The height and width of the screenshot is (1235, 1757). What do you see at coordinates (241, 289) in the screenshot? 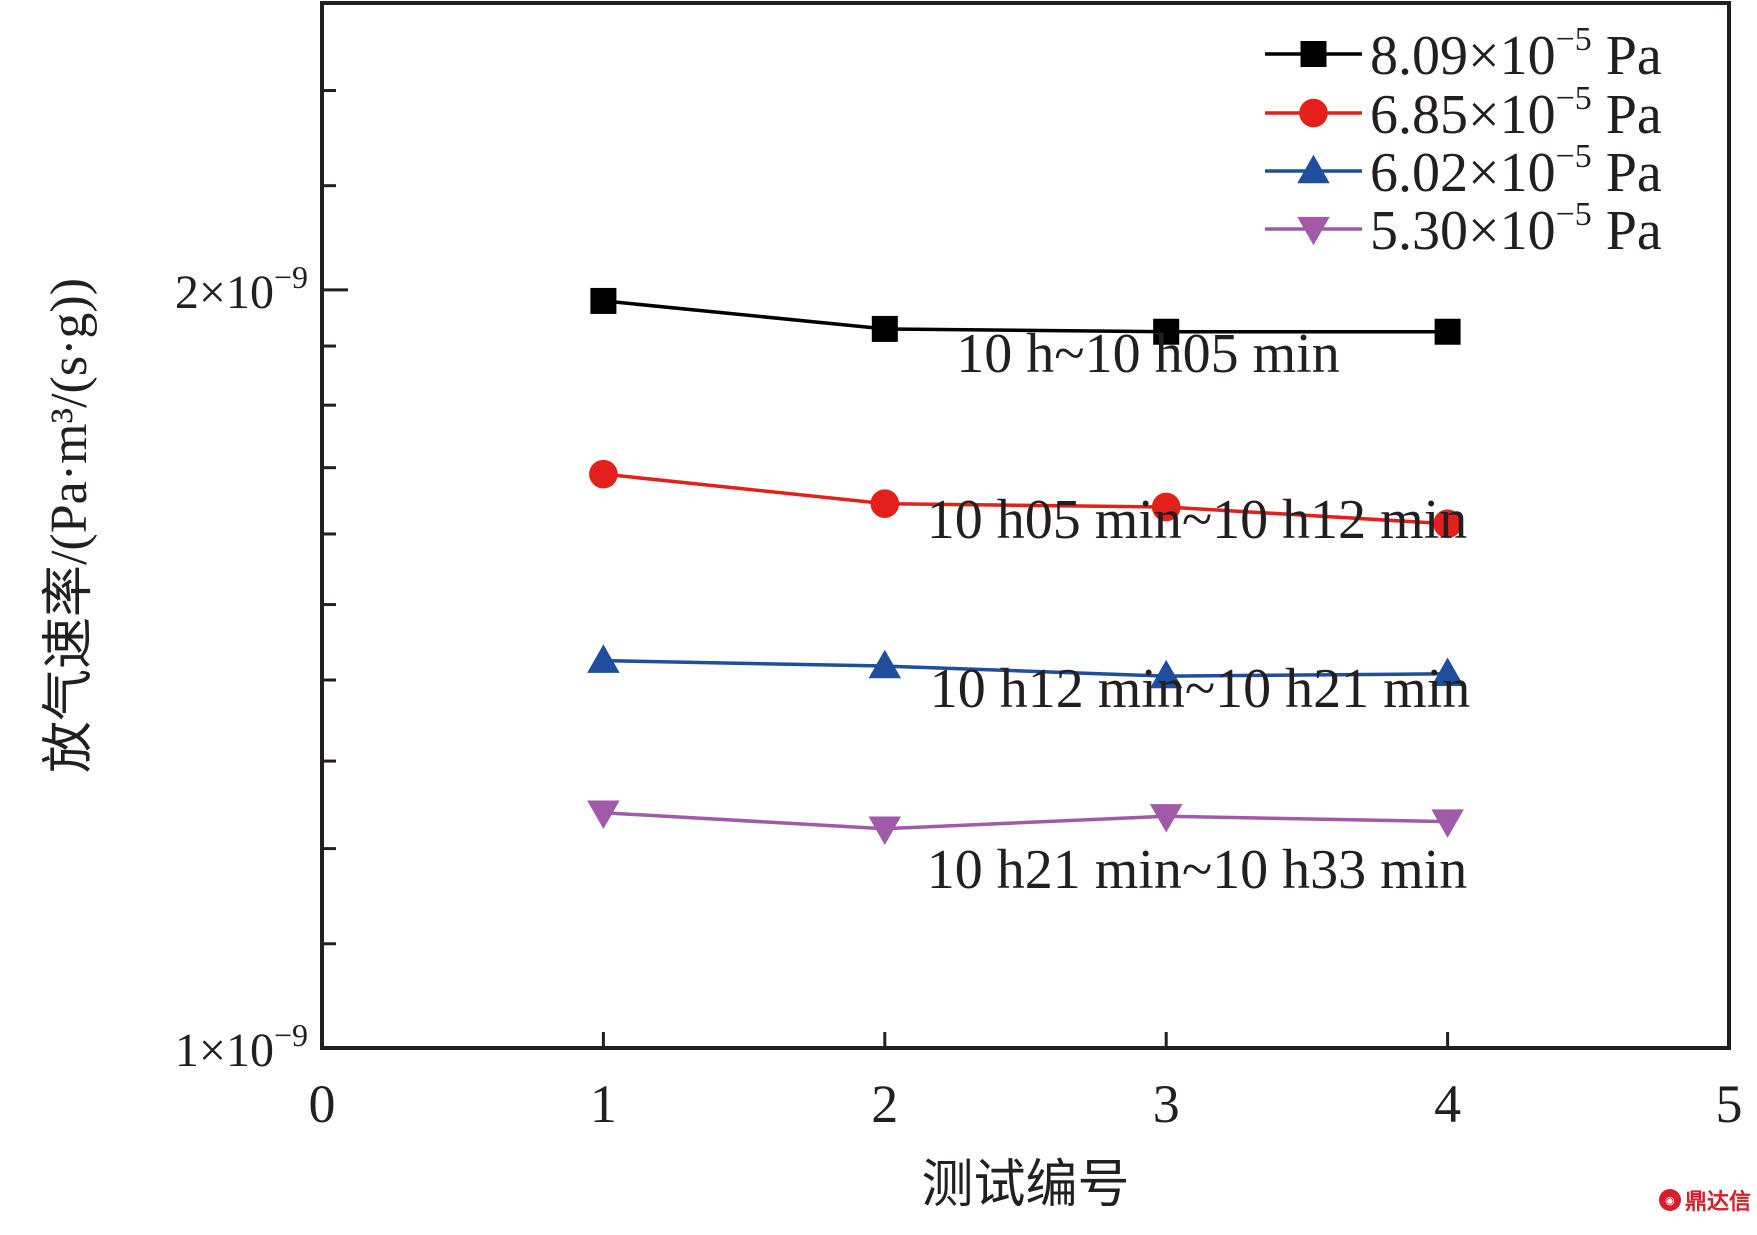
I see `y-tick-label: 2×10⁻⁹` at bounding box center [241, 289].